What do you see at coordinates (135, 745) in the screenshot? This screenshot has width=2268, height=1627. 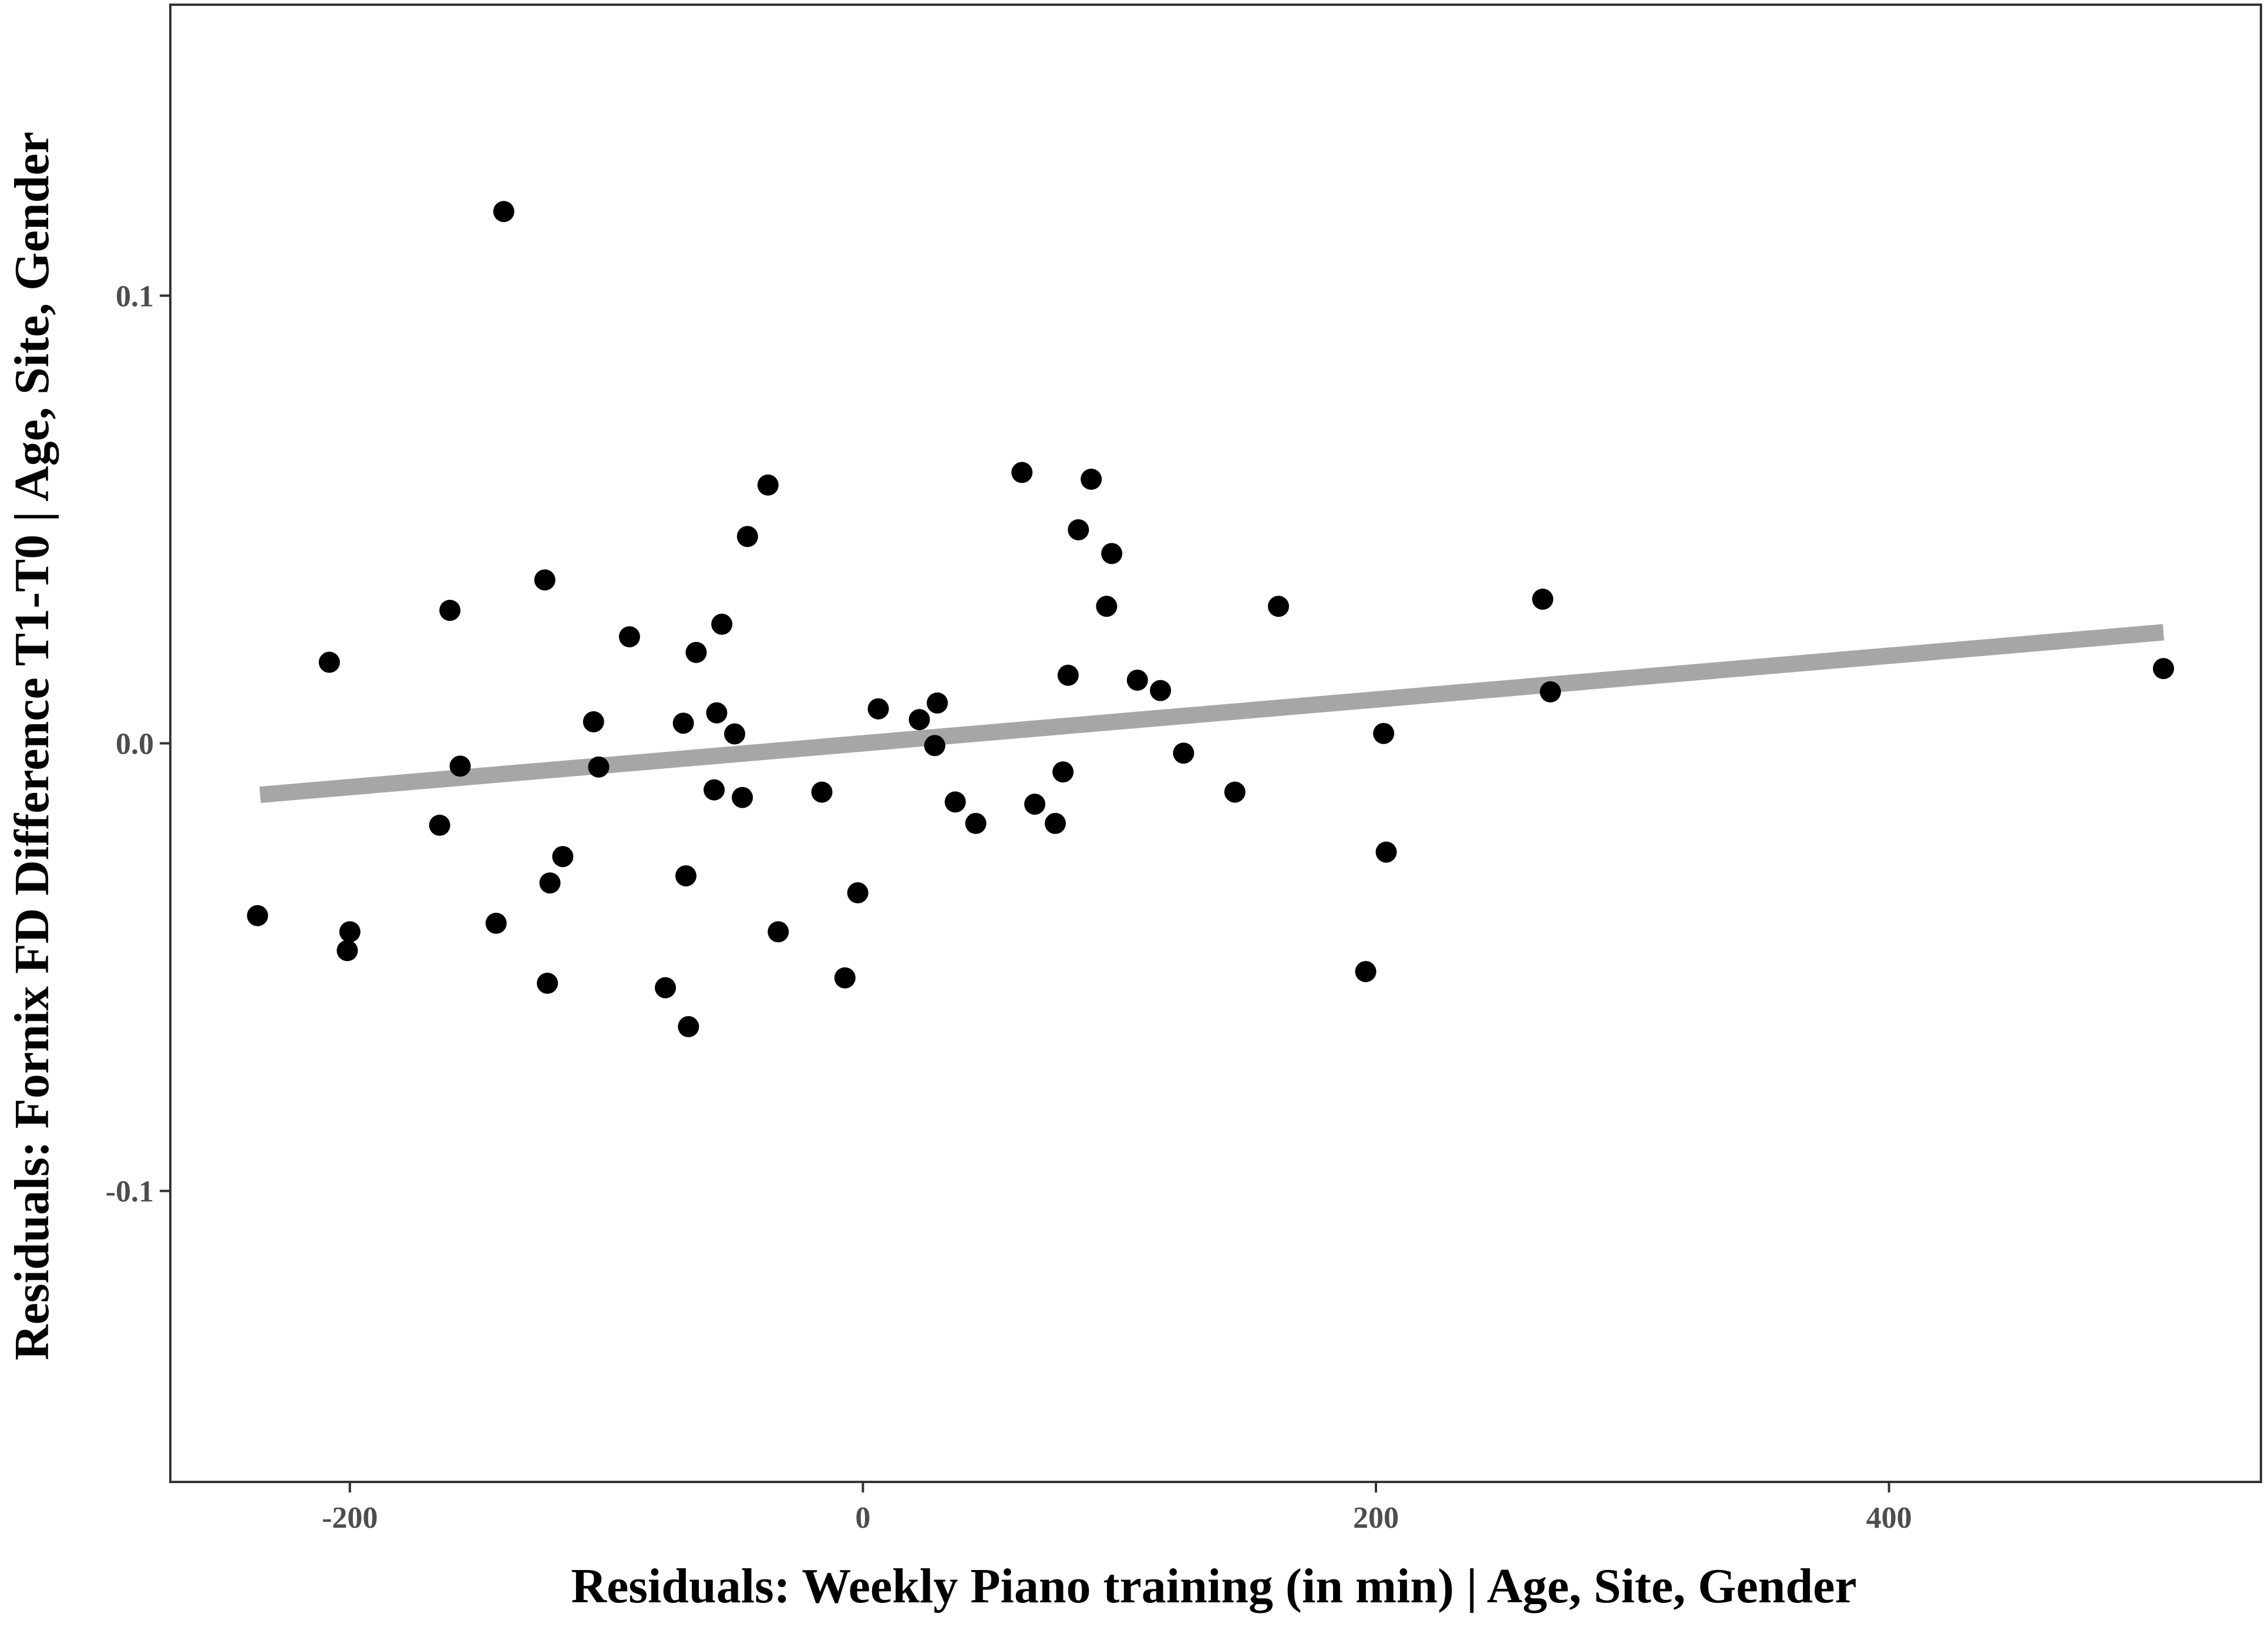 I see `y-tick-label: 0.0` at bounding box center [135, 745].